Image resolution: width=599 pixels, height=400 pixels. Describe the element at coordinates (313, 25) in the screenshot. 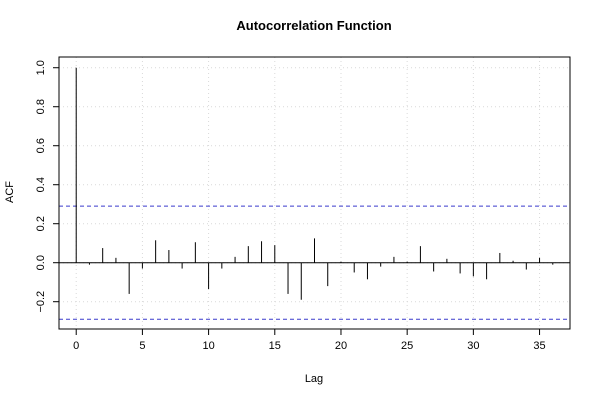

I see `chart-title: Autocorrelation Function` at that location.